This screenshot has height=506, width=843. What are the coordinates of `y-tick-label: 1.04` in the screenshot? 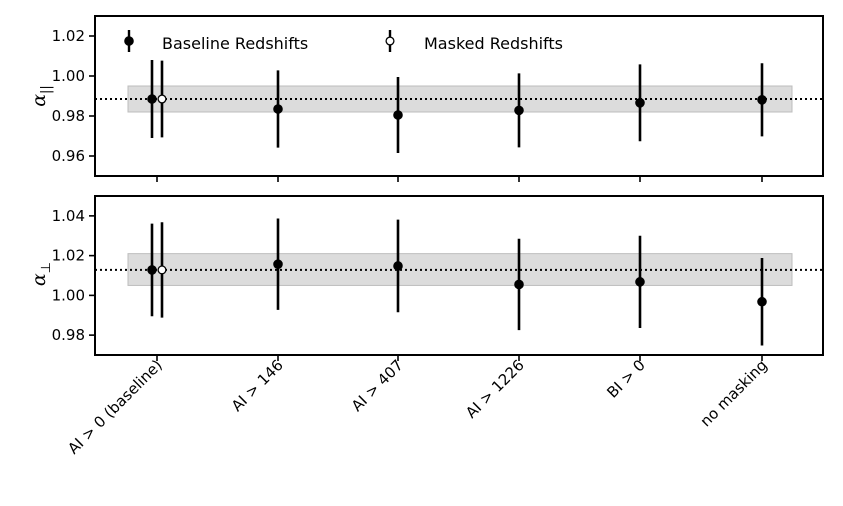 It's located at (68, 216).